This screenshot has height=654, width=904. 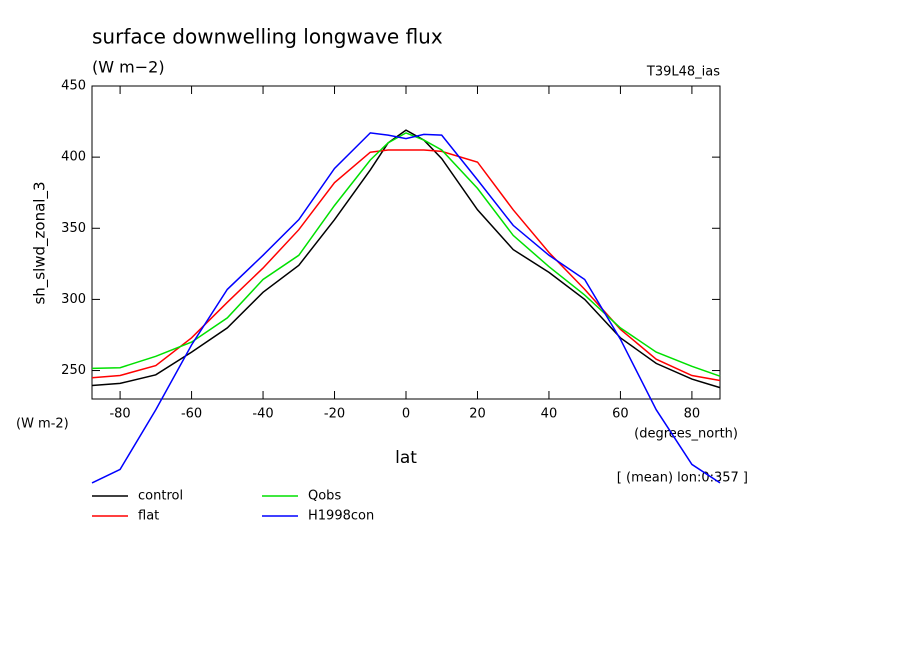 What do you see at coordinates (148, 516) in the screenshot?
I see `legend-label: flat` at bounding box center [148, 516].